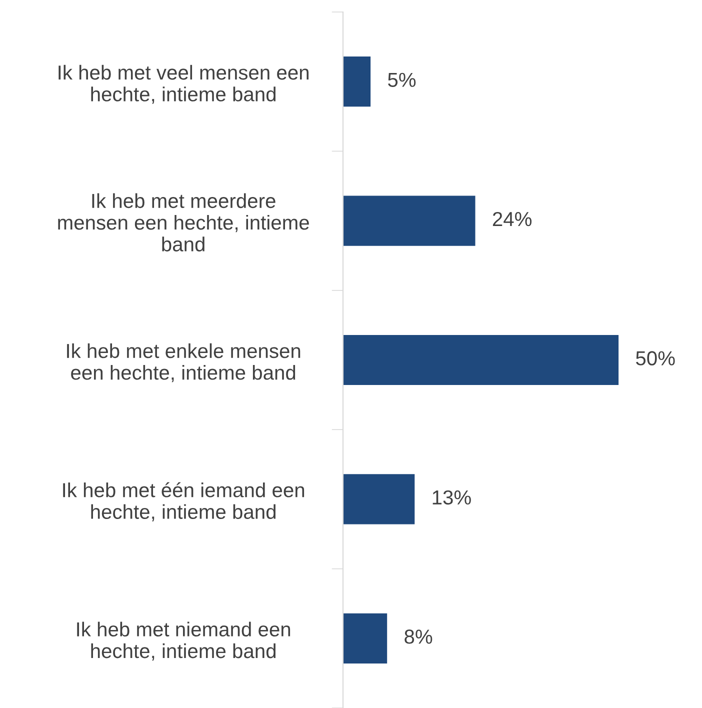  What do you see at coordinates (451, 497) in the screenshot?
I see `data-label: 13%` at bounding box center [451, 497].